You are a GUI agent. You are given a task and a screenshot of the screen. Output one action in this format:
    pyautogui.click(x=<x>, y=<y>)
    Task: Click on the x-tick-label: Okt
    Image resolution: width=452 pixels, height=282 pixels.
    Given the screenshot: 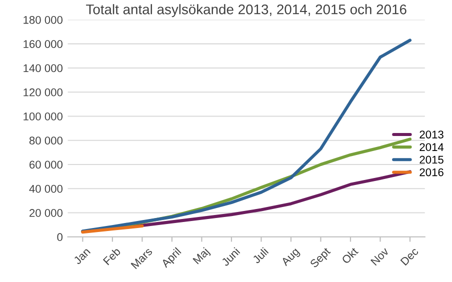 What is the action you would take?
    pyautogui.click(x=350, y=255)
    